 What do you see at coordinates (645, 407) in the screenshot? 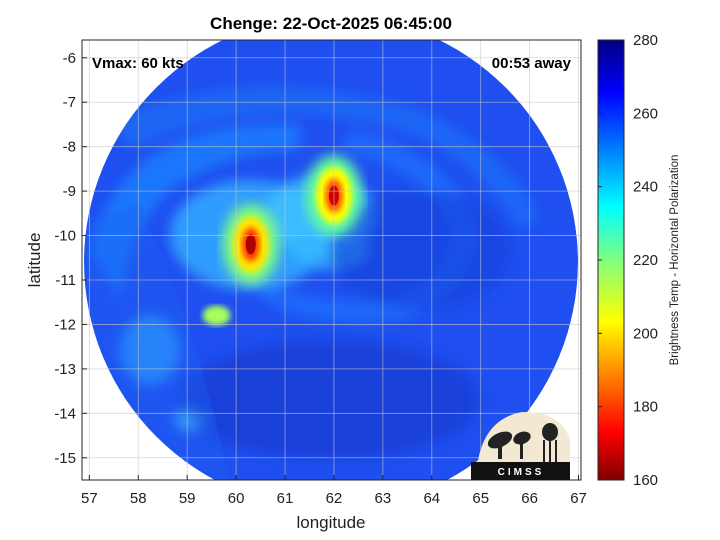
I see `colorbar-tick-label: 180` at bounding box center [645, 407].